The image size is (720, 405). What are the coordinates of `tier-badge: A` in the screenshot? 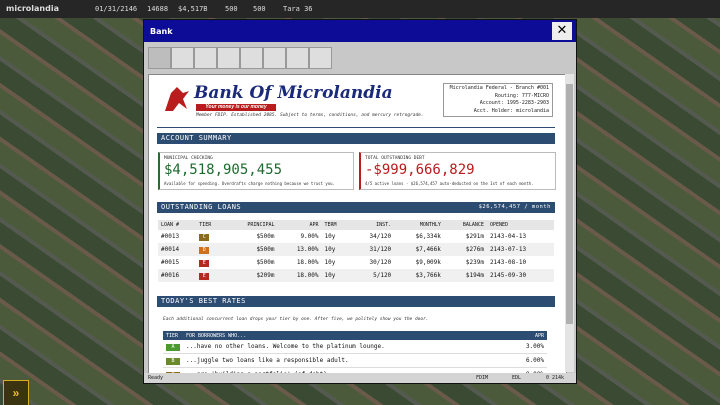 It's located at (173, 347).